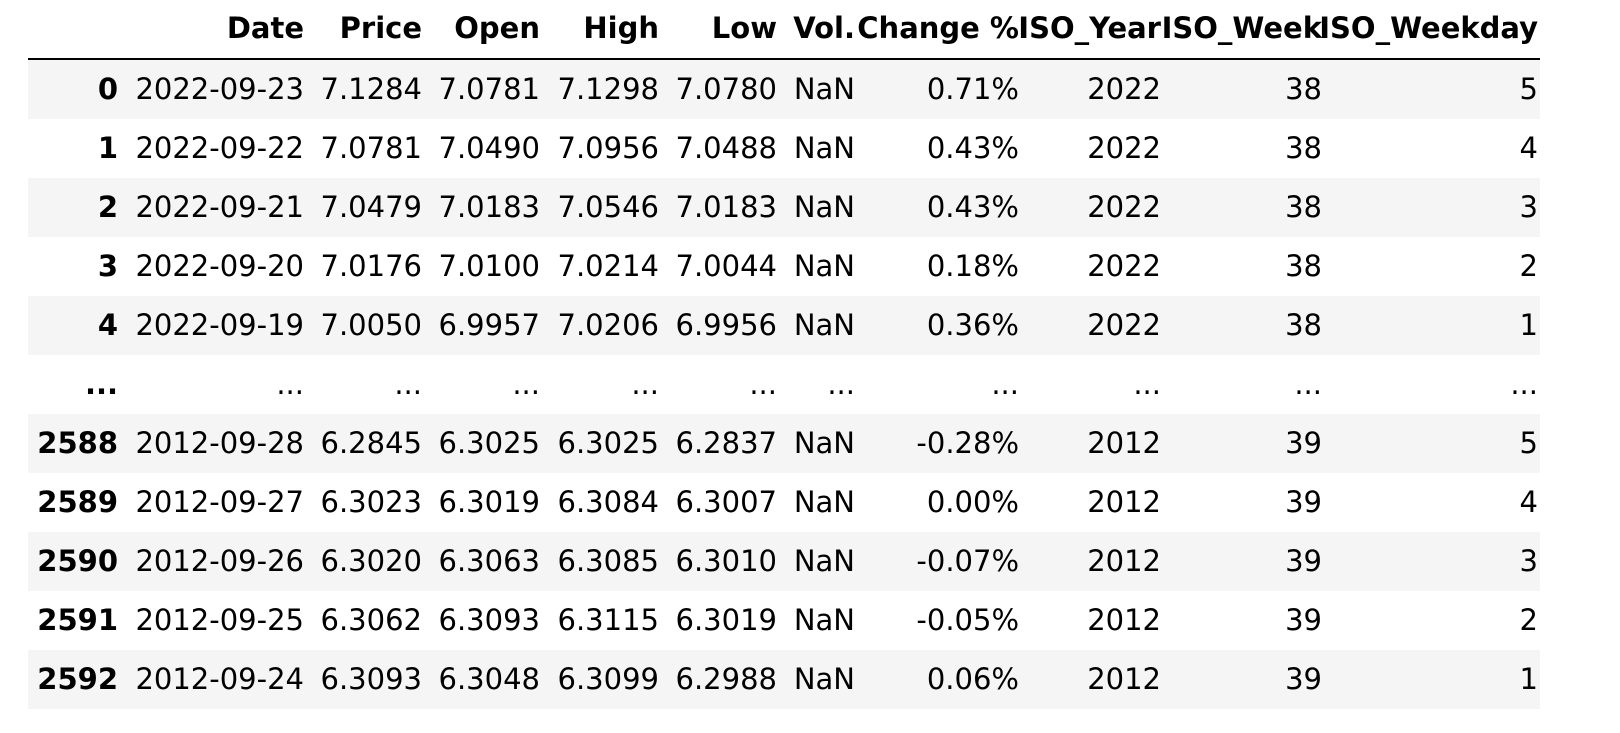  I want to click on column-header: ISO_Year, so click(1089, 28).